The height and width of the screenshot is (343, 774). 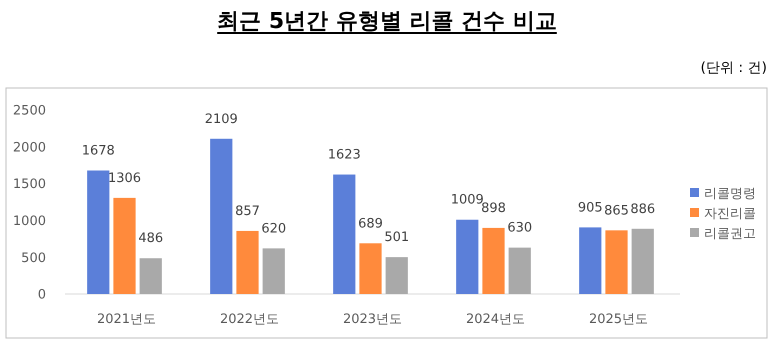 I want to click on y-tick-label: 500, so click(x=33, y=258).